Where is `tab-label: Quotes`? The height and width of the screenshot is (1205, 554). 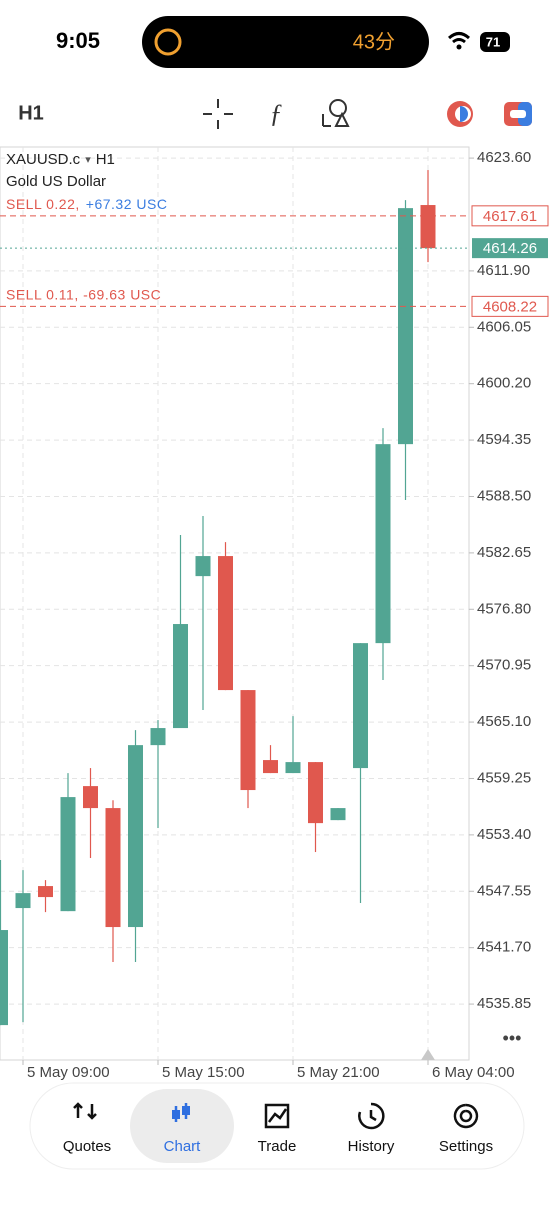
tab-label: Quotes is located at coordinates (87, 1146).